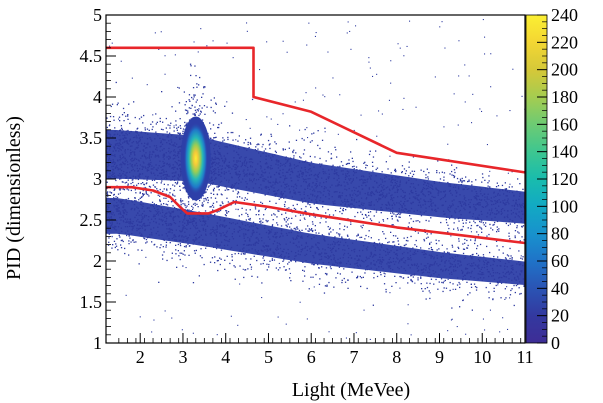  Describe the element at coordinates (396, 357) in the screenshot. I see `x-tick-label: 8` at that location.